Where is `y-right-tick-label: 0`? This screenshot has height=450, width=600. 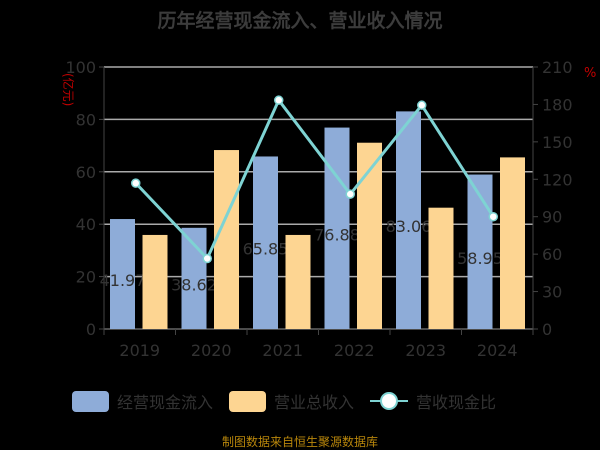
y-right-tick-label: 0 is located at coordinates (547, 329).